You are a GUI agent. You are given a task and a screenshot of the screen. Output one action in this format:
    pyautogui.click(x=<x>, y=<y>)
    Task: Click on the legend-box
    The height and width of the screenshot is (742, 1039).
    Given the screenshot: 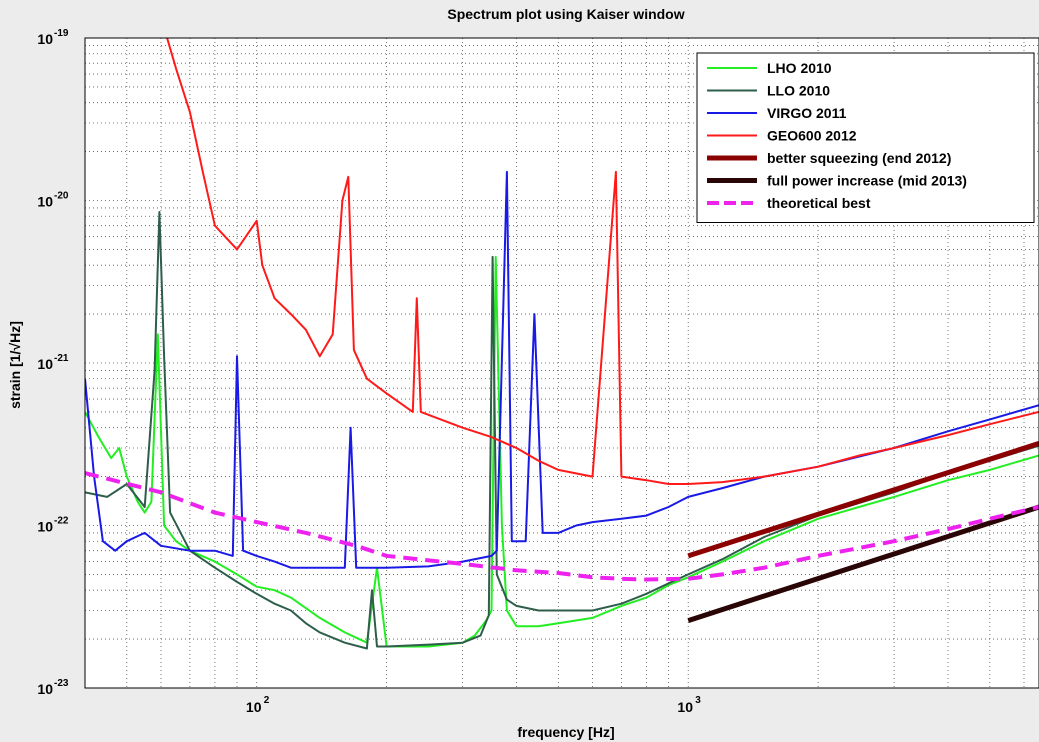 What is the action you would take?
    pyautogui.click(x=865, y=137)
    